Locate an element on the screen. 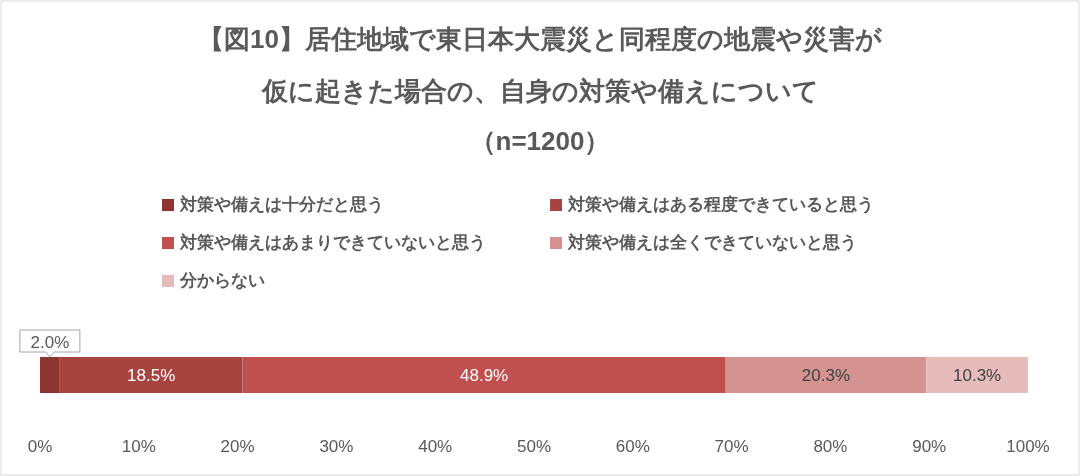  x-tick-label: 40% is located at coordinates (435, 446).